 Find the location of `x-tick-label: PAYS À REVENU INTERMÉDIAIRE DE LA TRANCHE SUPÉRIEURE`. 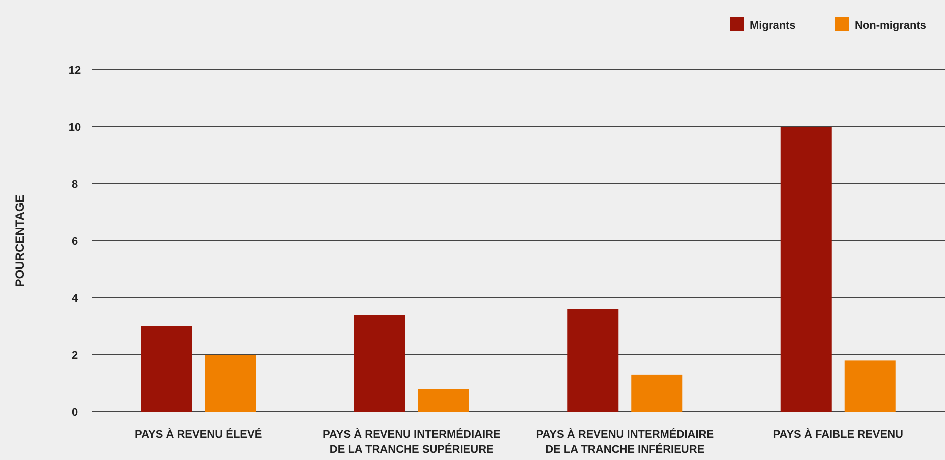

x-tick-label: PAYS À REVENU INTERMÉDIAIRE DE LA TRANCHE SUPÉRIEURE is located at coordinates (411, 442).